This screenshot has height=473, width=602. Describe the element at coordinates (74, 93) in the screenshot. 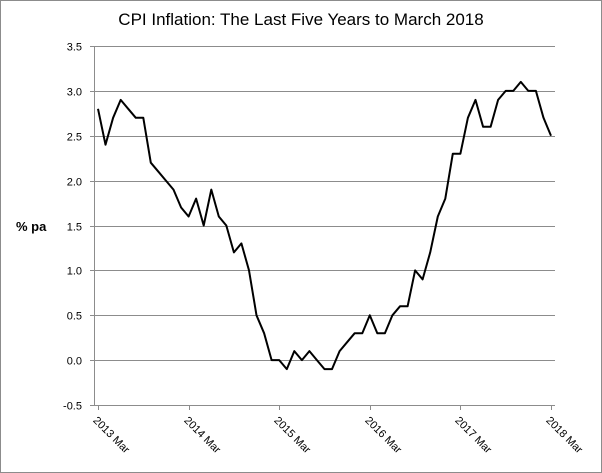

I see `y-tick-label: 3.0` at that location.